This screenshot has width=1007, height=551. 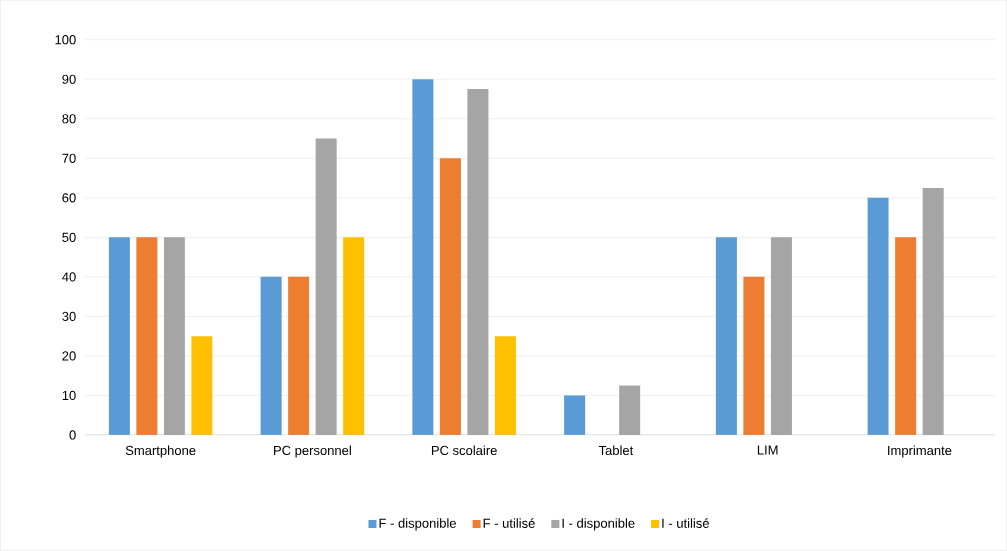 I want to click on y-tick-label: 90, so click(x=69, y=79).